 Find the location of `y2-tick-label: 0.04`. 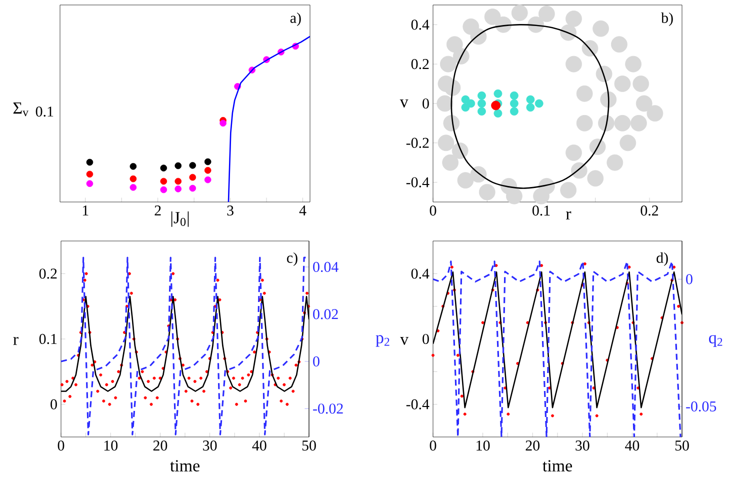

y2-tick-label: 0.04 is located at coordinates (325, 267).